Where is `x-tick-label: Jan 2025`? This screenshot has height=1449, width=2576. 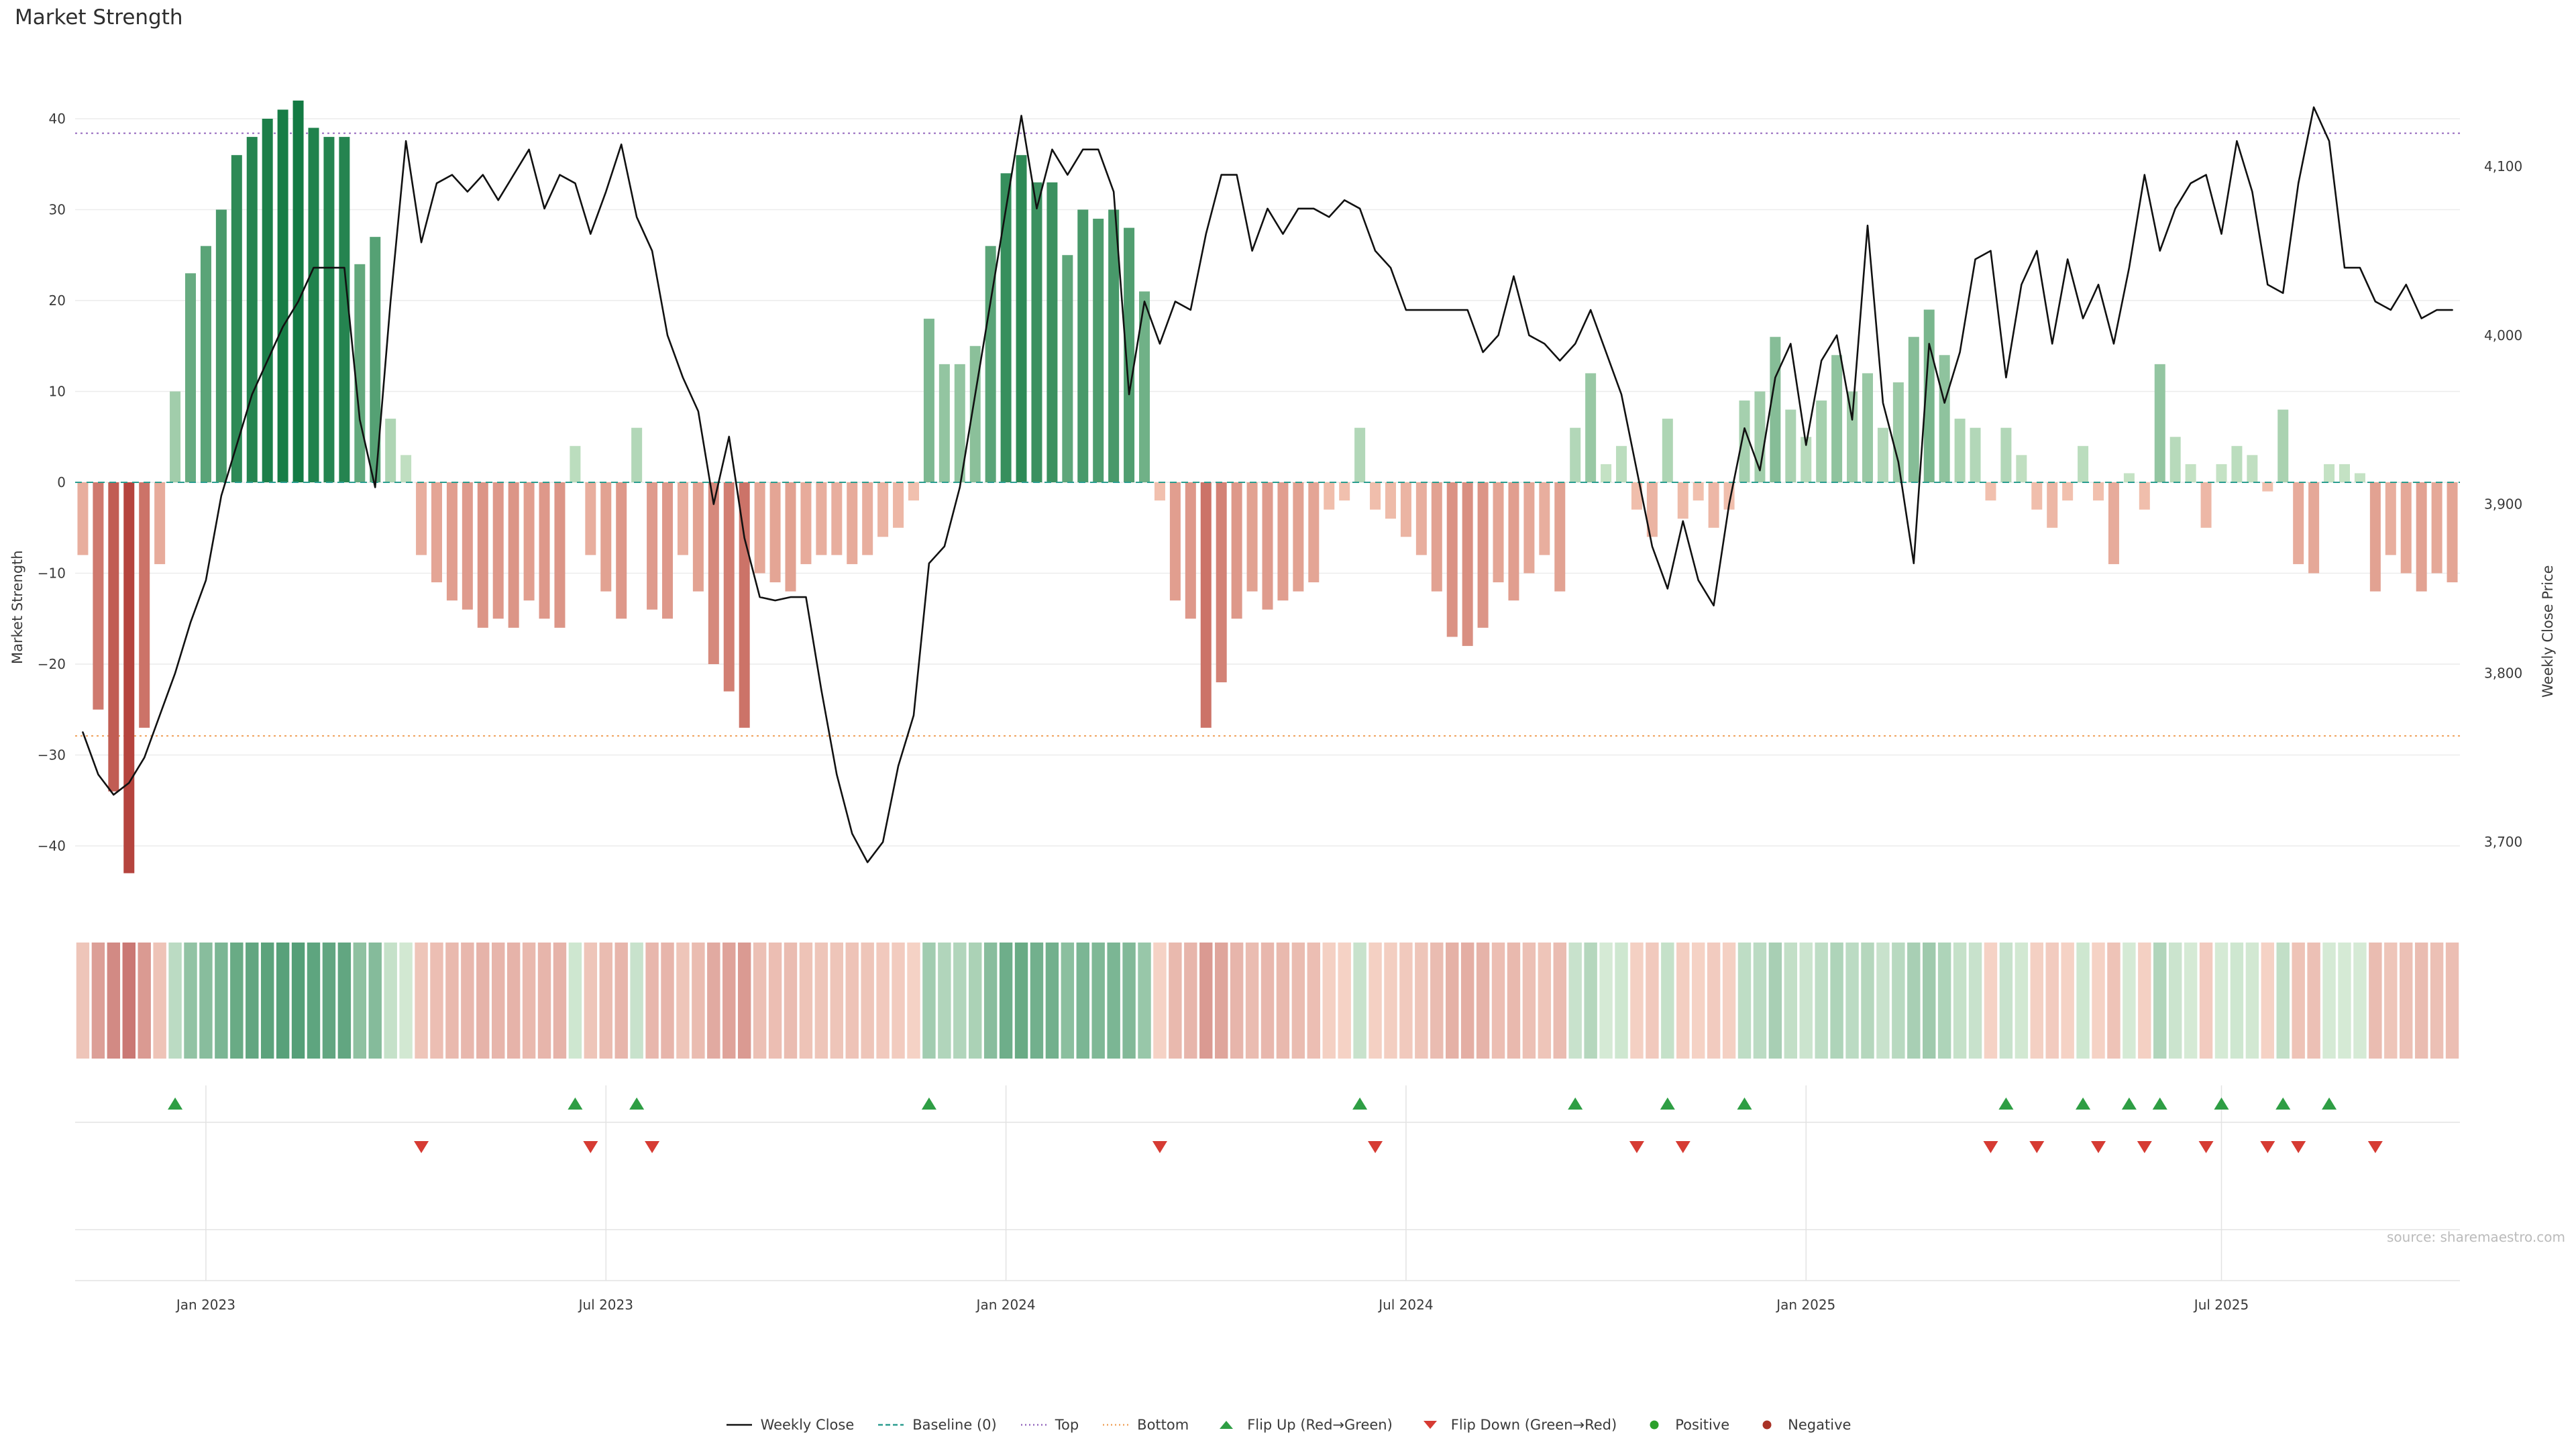 x-tick-label: Jan 2025 is located at coordinates (1805, 1305).